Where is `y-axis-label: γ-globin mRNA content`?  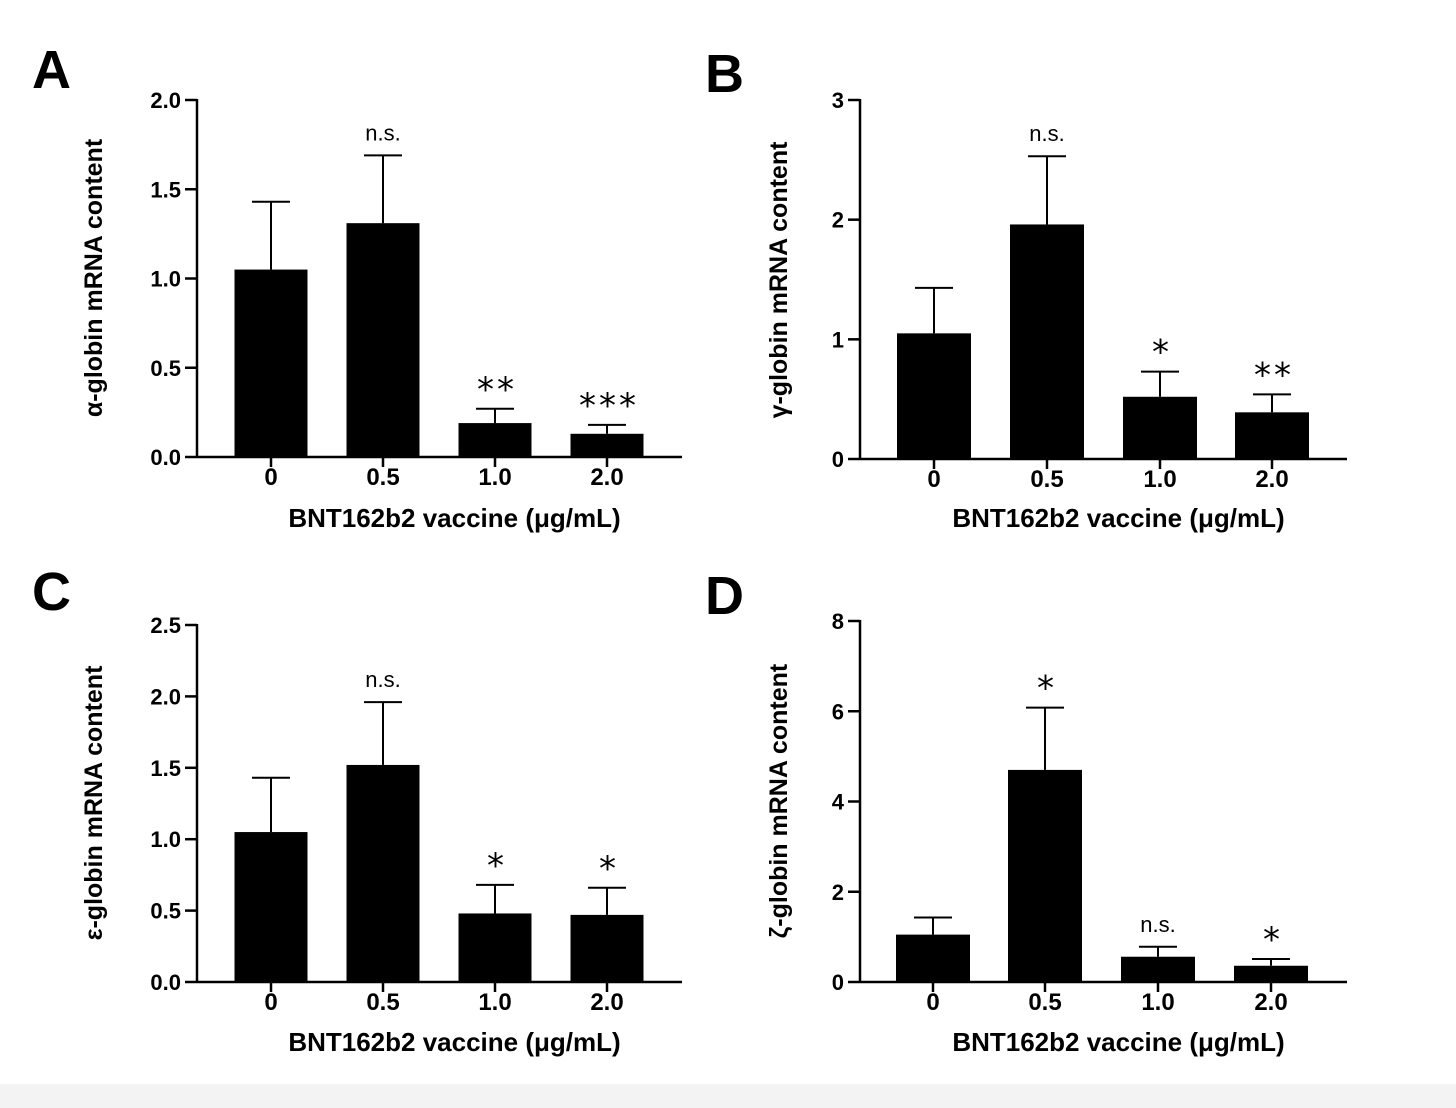 y-axis-label: γ-globin mRNA content is located at coordinates (779, 280).